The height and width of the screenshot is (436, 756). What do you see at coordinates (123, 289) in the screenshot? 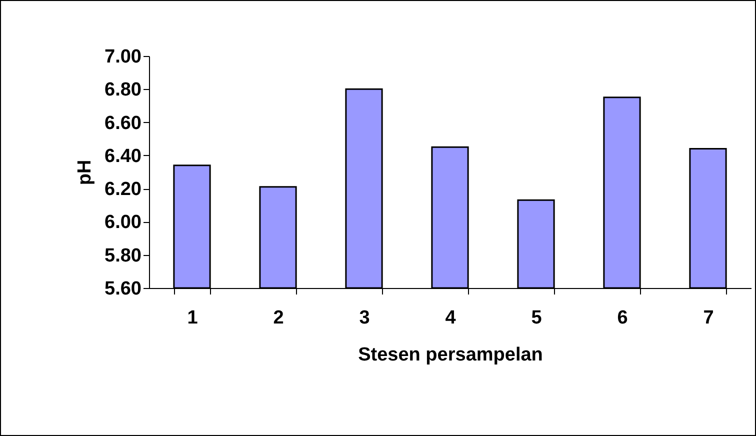
I see `y-tick-label: 5.60` at bounding box center [123, 289].